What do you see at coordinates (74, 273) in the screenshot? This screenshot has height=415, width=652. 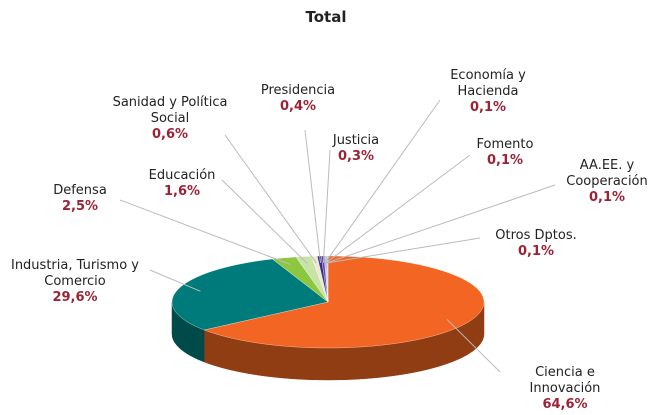 I see `category-name: Industria, Turismo y Comercio` at bounding box center [74, 273].